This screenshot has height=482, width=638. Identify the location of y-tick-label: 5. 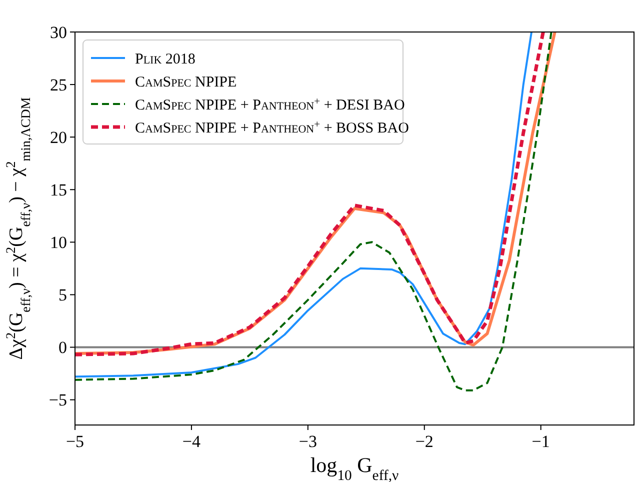
(62, 295).